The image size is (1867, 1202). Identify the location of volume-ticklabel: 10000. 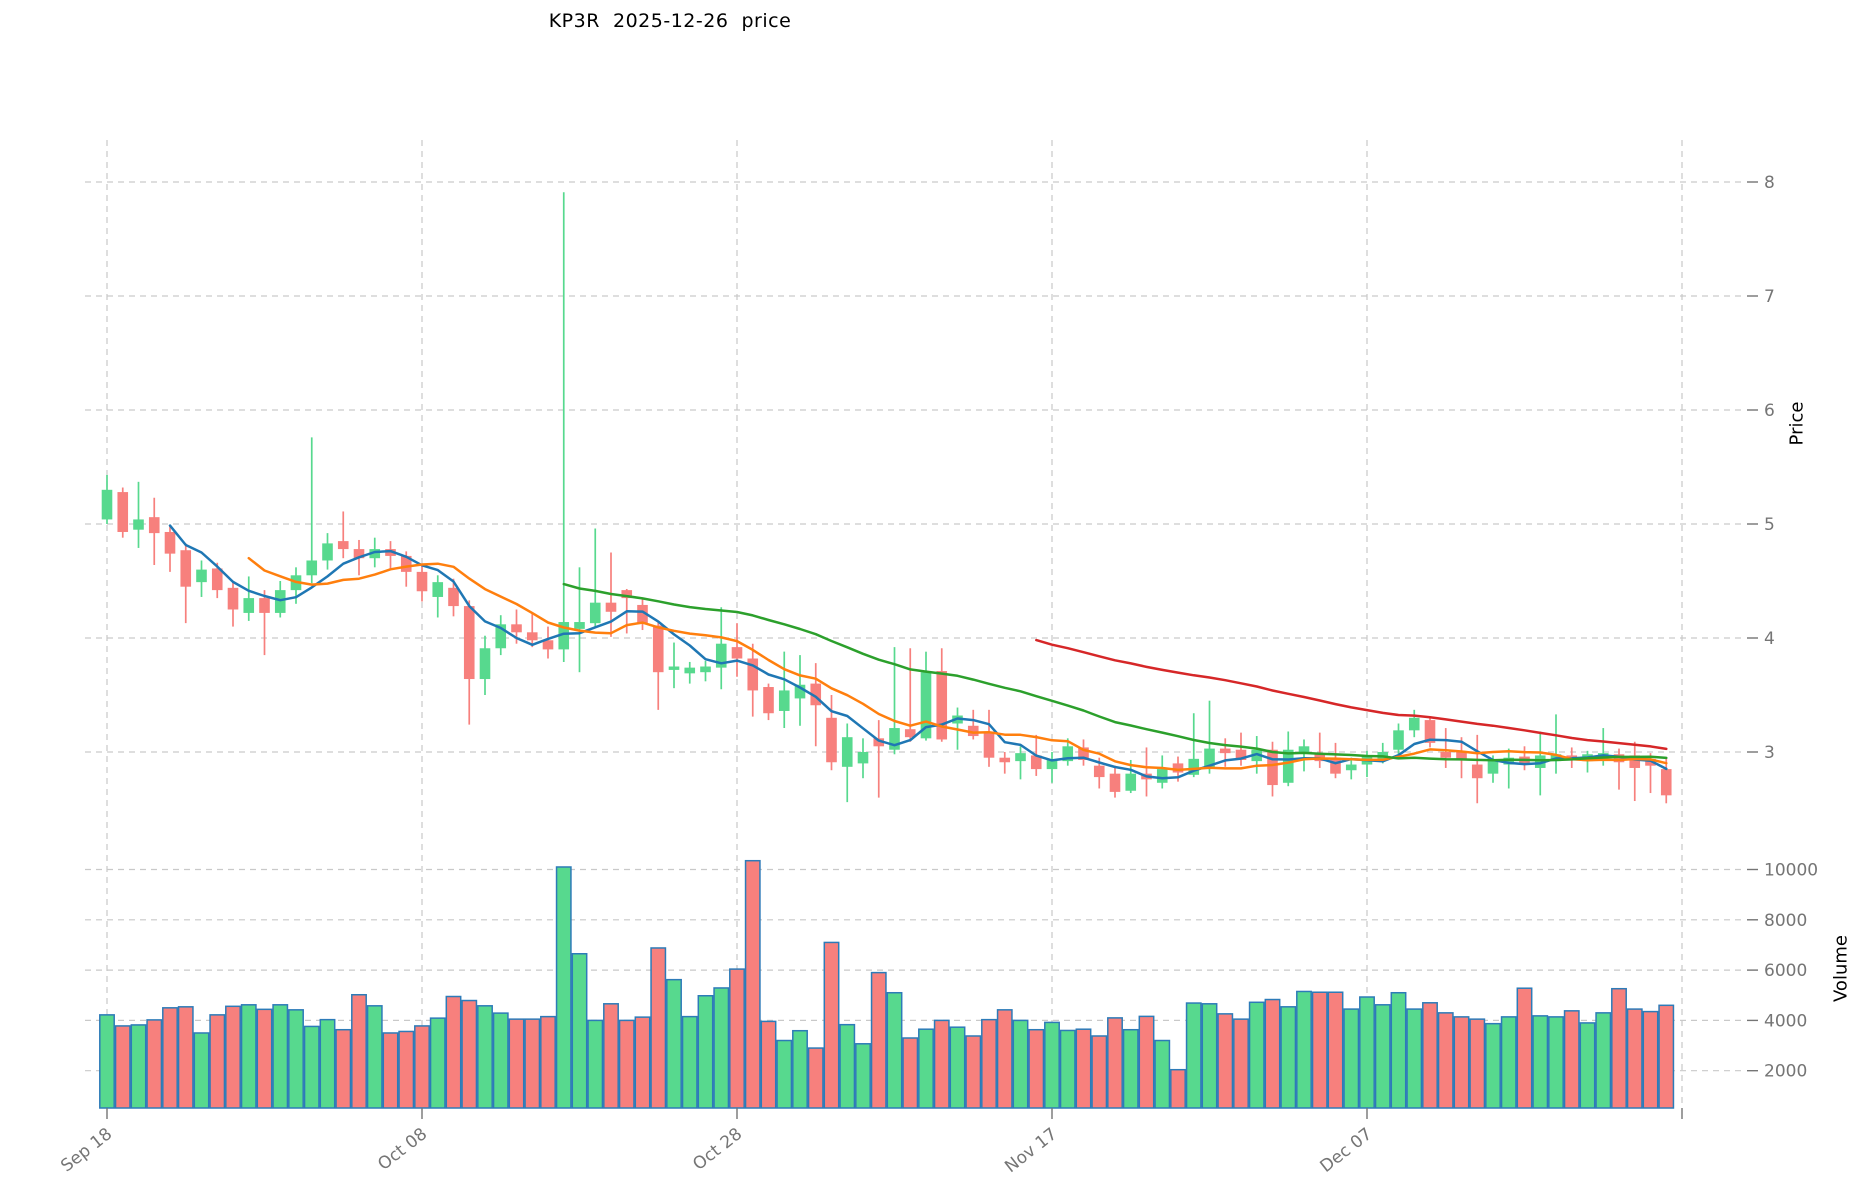
(1791, 871).